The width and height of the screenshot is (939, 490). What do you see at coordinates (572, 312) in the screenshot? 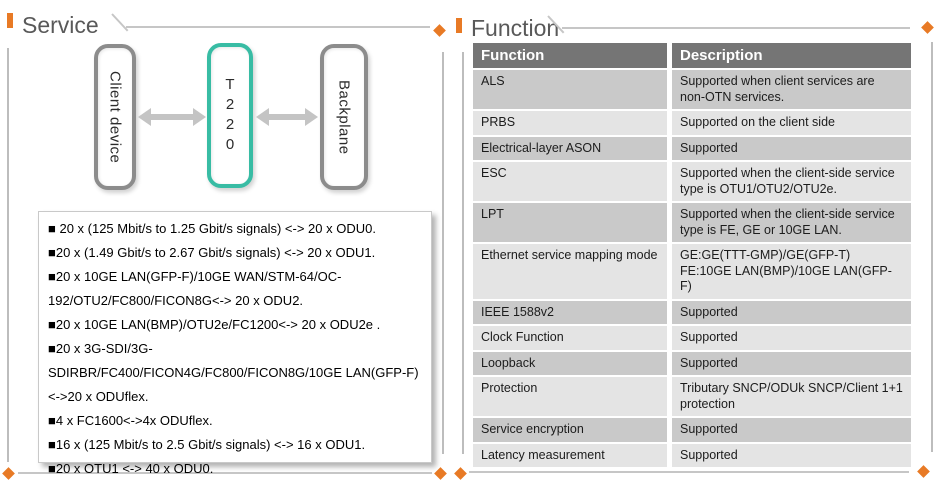
I see `function-cell: IEEE 1588v2` at bounding box center [572, 312].